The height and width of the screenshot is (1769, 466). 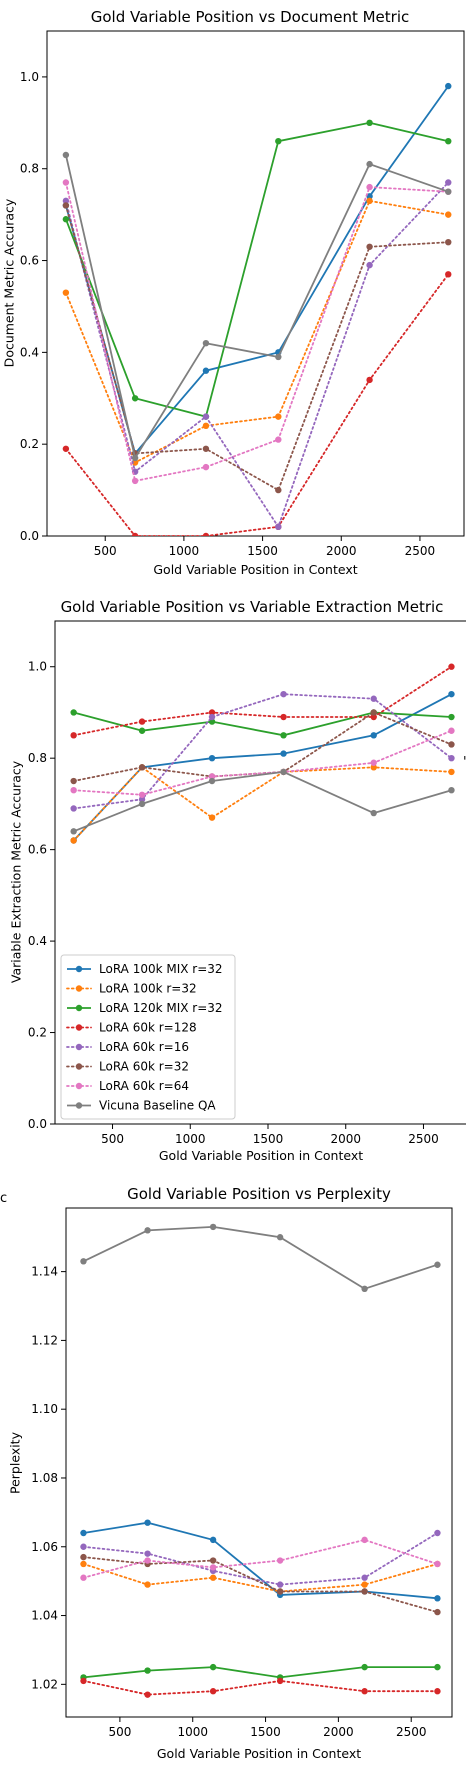 What do you see at coordinates (144, 1067) in the screenshot?
I see `legend-label: LoRA 60k r=32` at bounding box center [144, 1067].